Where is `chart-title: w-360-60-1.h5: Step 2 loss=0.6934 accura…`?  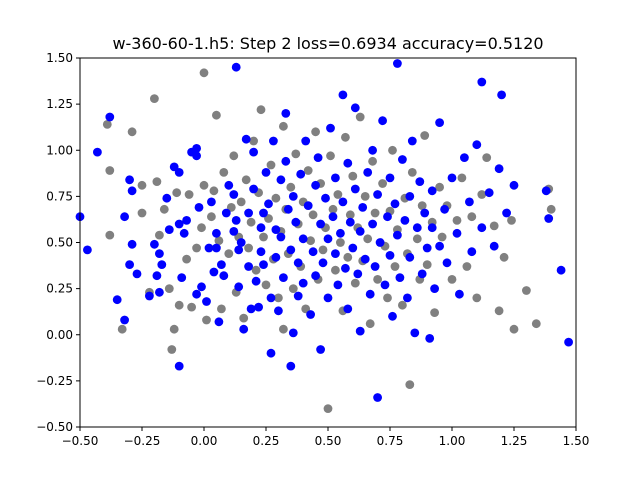
chart-title: w-360-60-1.h5: Step 2 loss=0.6934 accura… is located at coordinates (327, 43).